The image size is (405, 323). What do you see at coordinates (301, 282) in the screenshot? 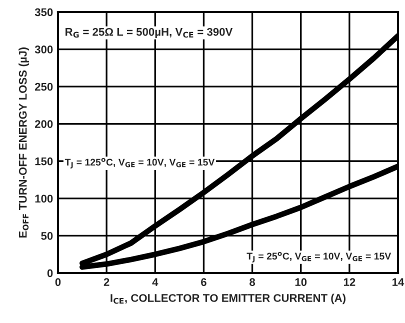
I see `x-tick-label: 10` at bounding box center [301, 282].